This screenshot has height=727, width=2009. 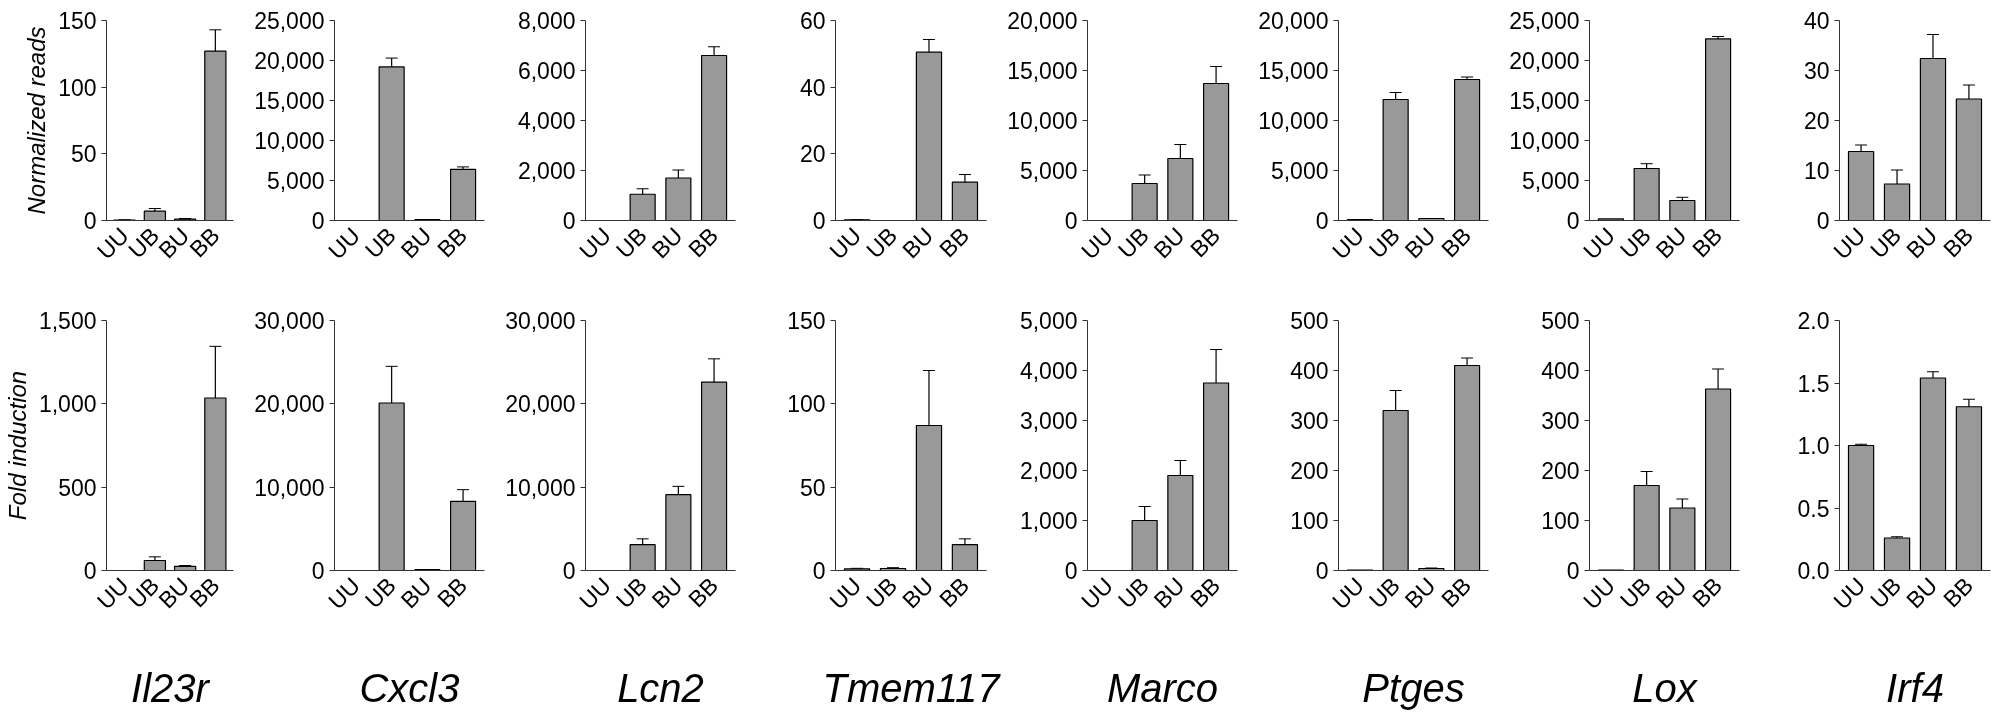 I want to click on x-axis-title: Lcn2, so click(x=660, y=688).